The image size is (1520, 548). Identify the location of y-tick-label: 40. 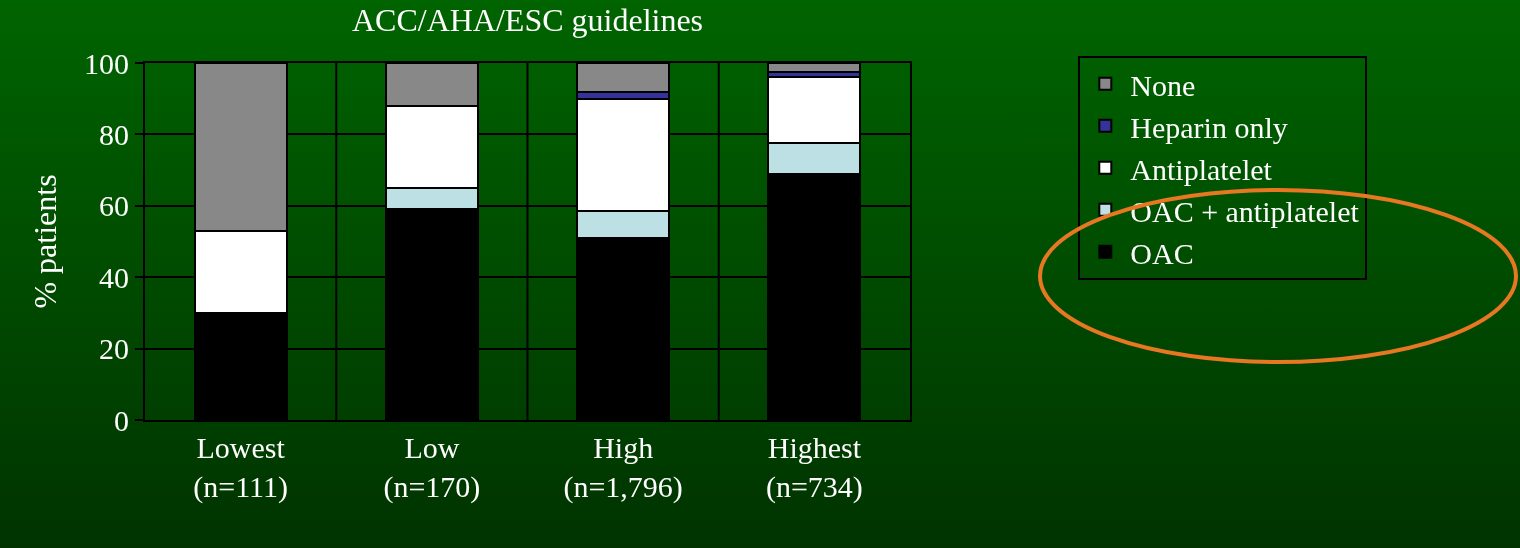
(114, 277).